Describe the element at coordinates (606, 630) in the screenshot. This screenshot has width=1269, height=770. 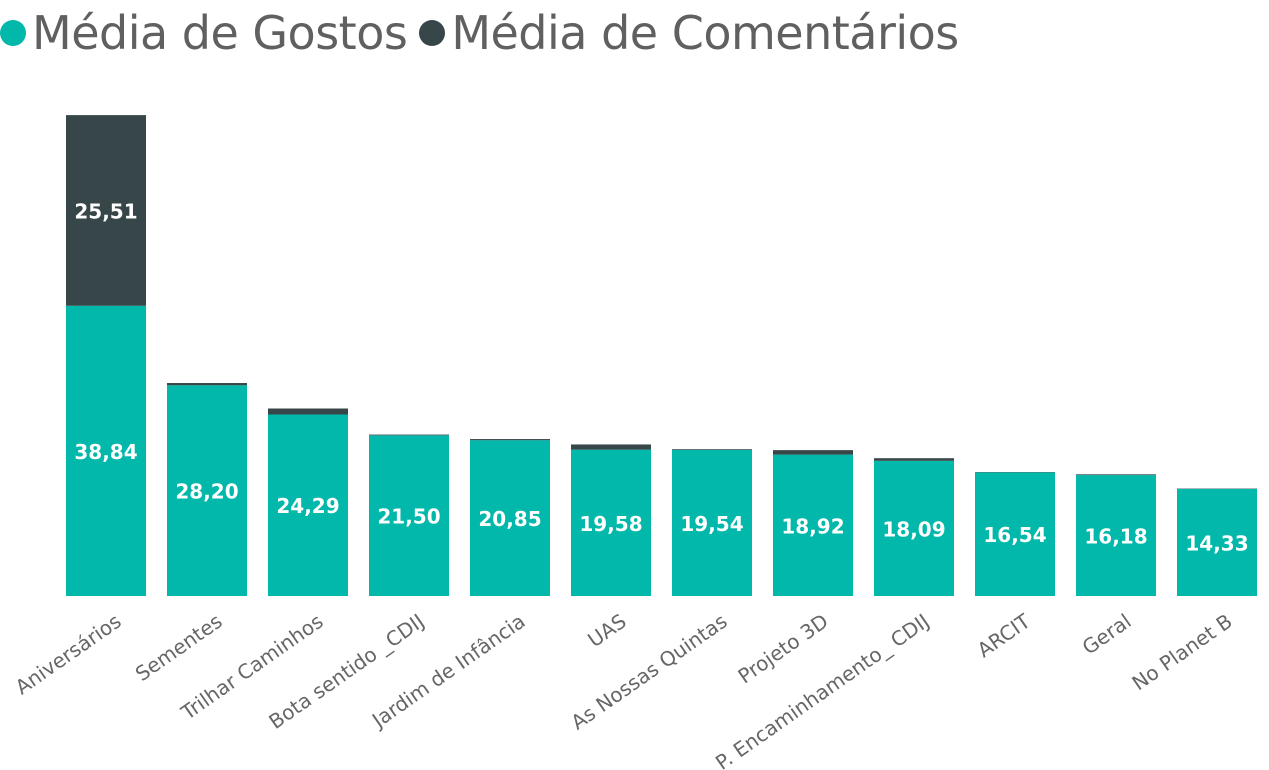
I see `x-tick-label-5: UAS` at that location.